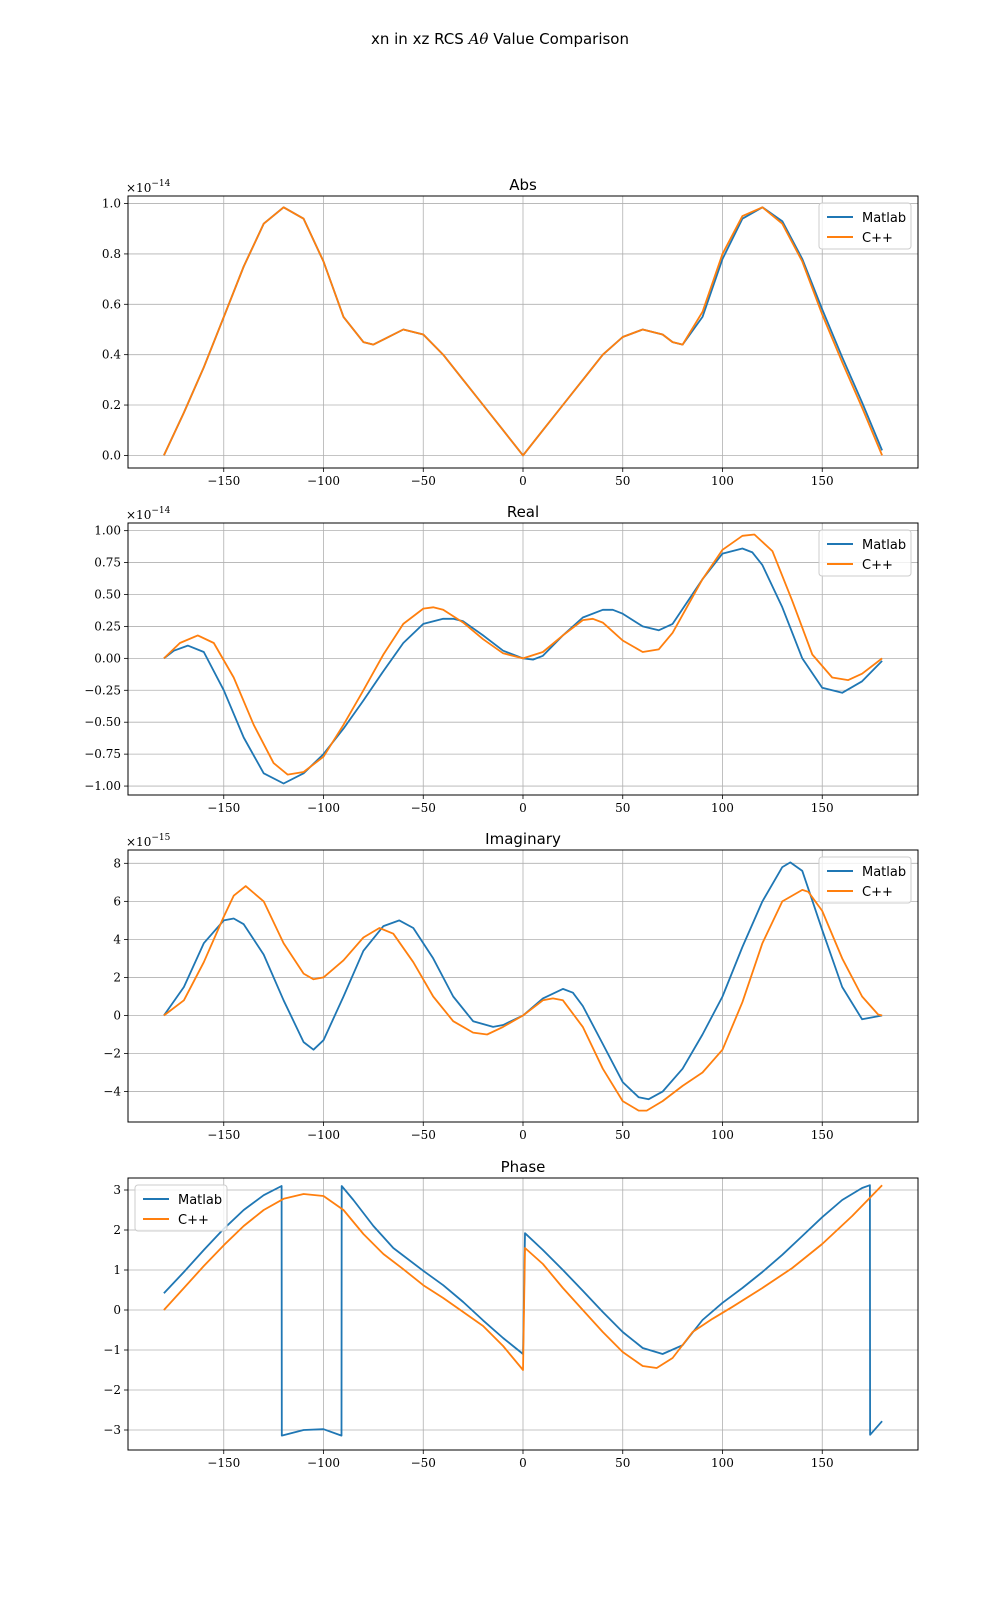  Describe the element at coordinates (107, 595) in the screenshot. I see `y-tick-label: 0.50` at that location.